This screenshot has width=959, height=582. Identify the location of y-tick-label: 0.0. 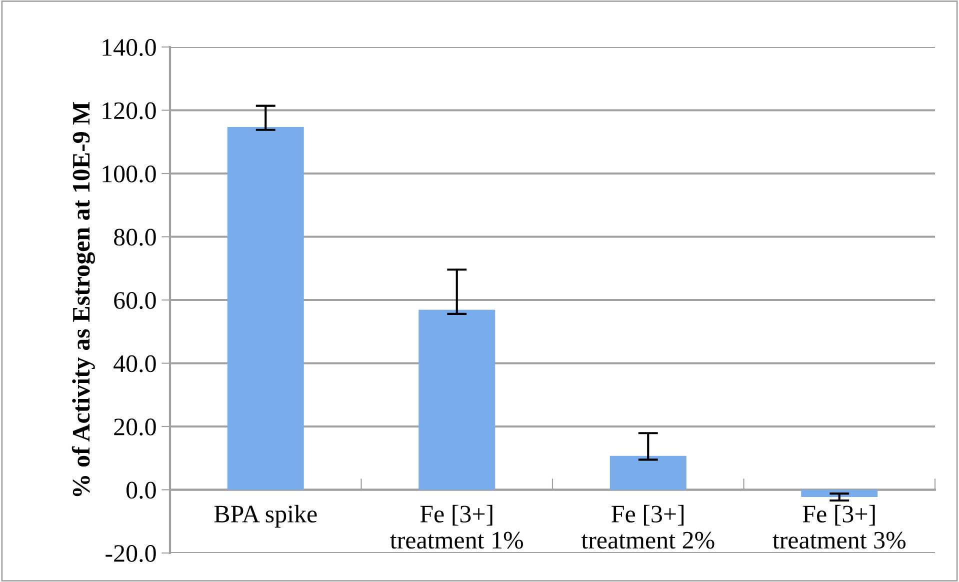
(141, 490).